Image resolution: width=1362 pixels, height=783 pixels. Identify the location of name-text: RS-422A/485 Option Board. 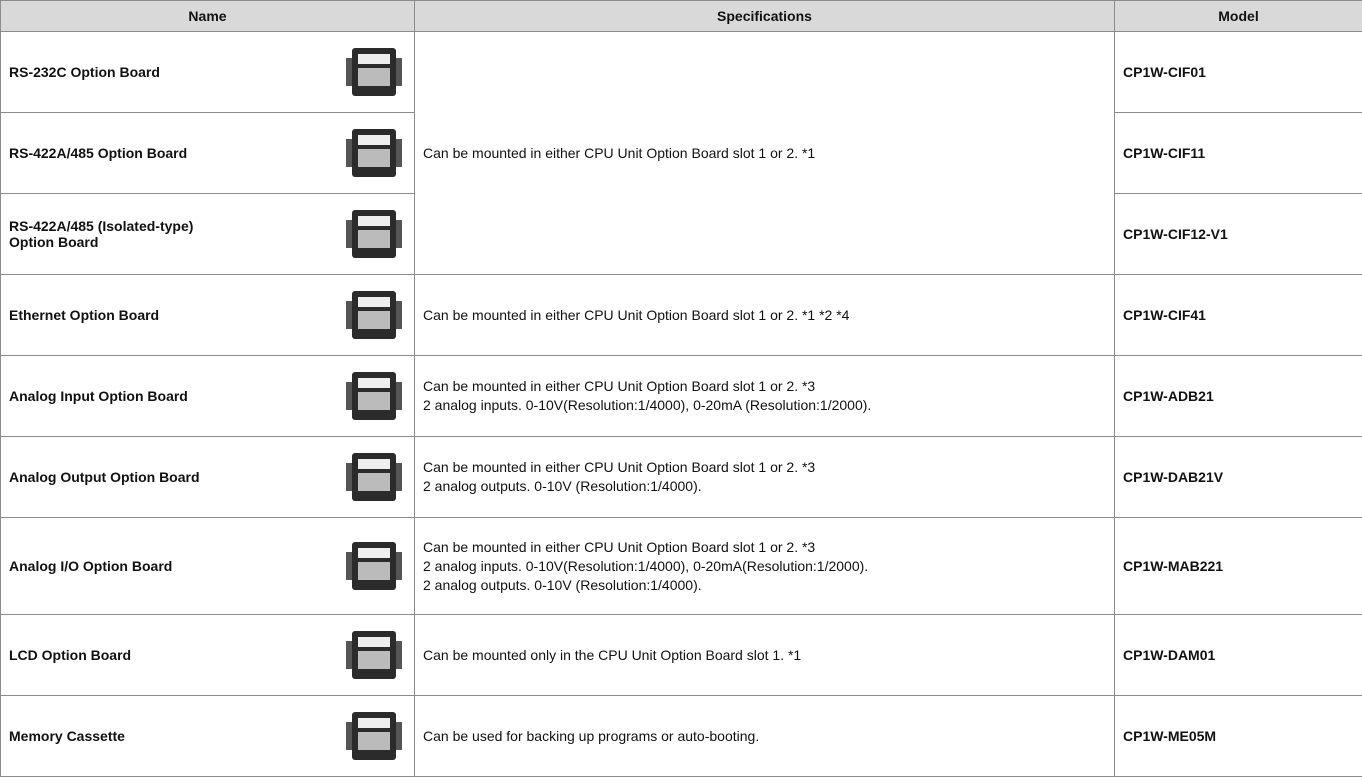
(154, 153).